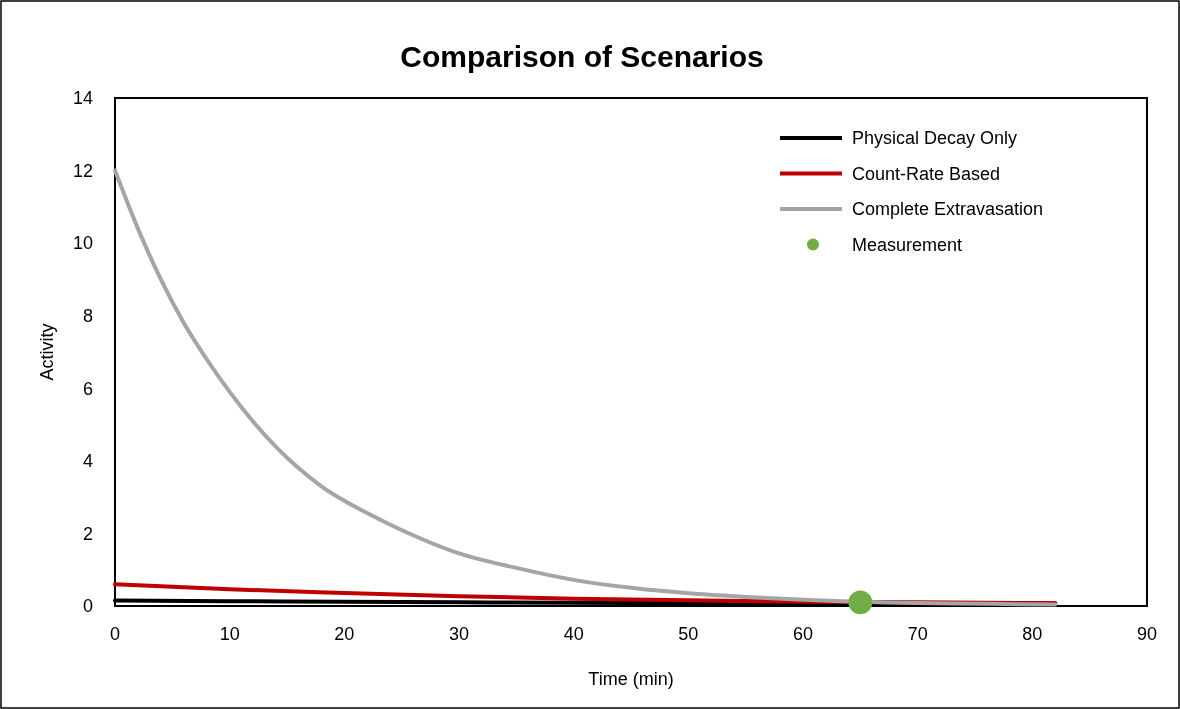 Image resolution: width=1180 pixels, height=709 pixels. Describe the element at coordinates (917, 634) in the screenshot. I see `x-tick-label: 70` at that location.